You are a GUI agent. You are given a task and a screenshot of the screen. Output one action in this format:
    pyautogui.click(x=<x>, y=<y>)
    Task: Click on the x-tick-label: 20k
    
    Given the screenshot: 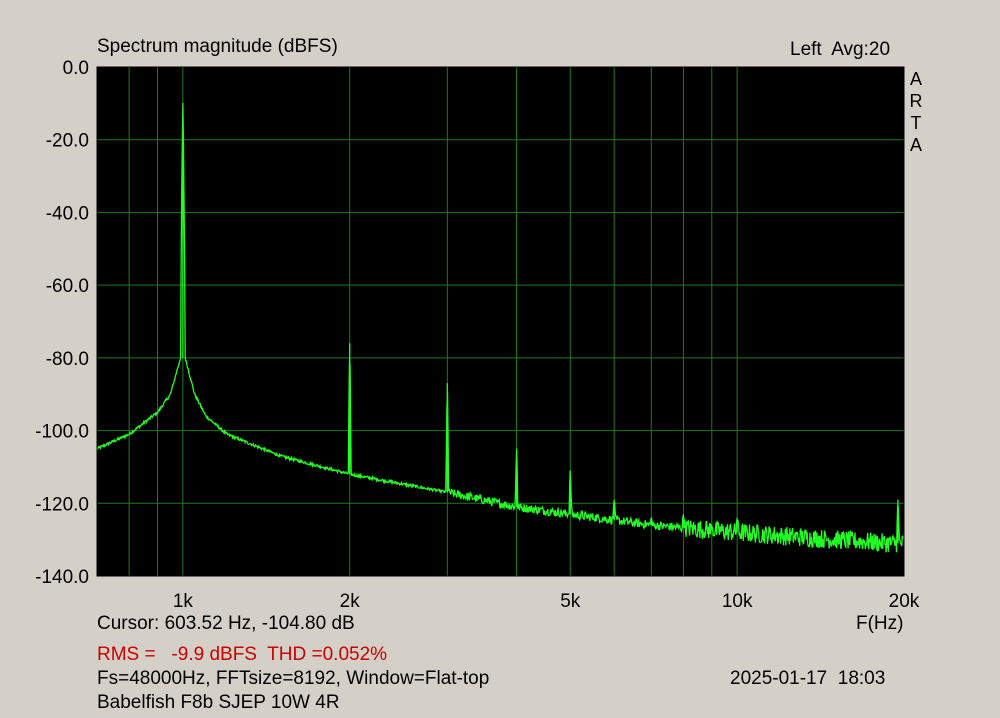 What is the action you would take?
    pyautogui.click(x=904, y=601)
    